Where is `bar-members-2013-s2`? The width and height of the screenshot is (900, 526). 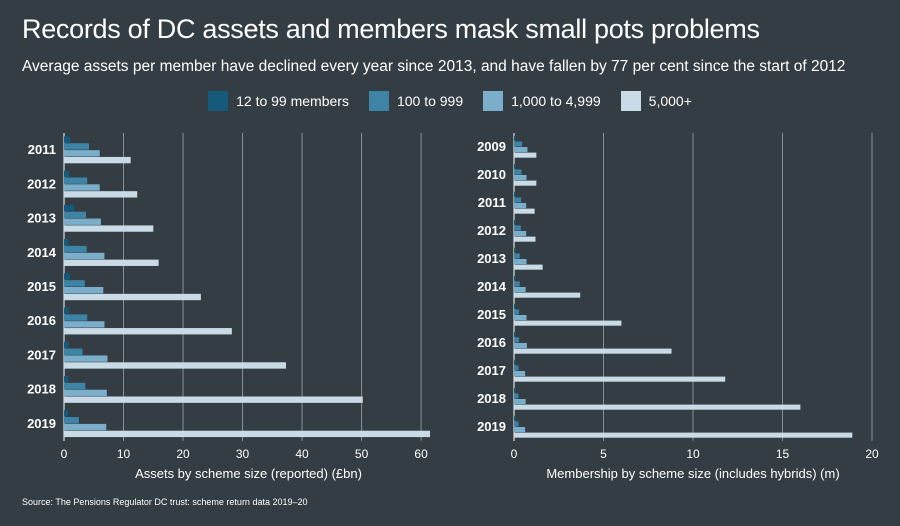
bar-members-2013-s2 is located at coordinates (520, 262).